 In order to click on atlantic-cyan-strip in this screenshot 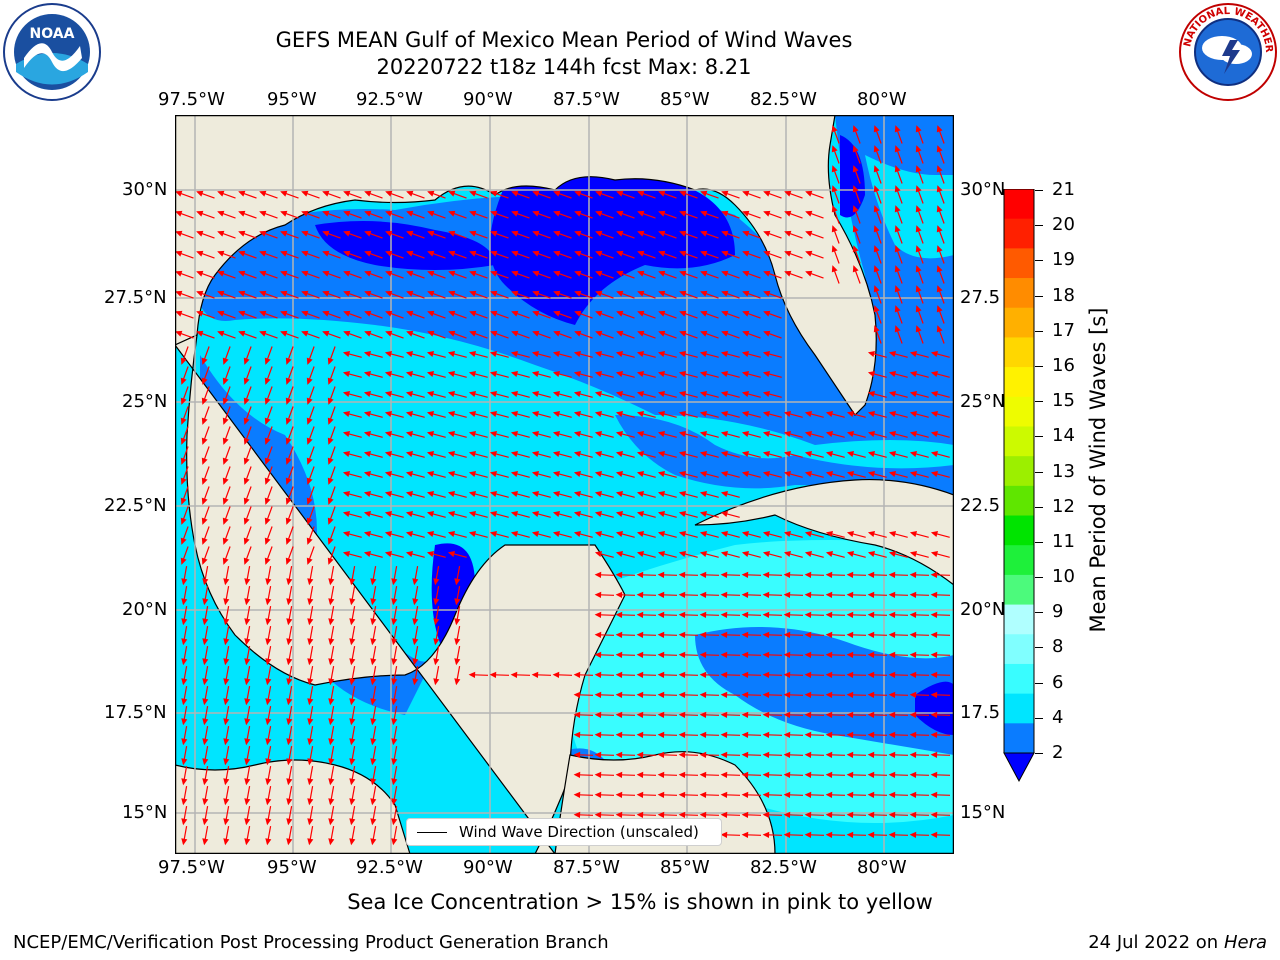, I will do `click(909, 207)`.